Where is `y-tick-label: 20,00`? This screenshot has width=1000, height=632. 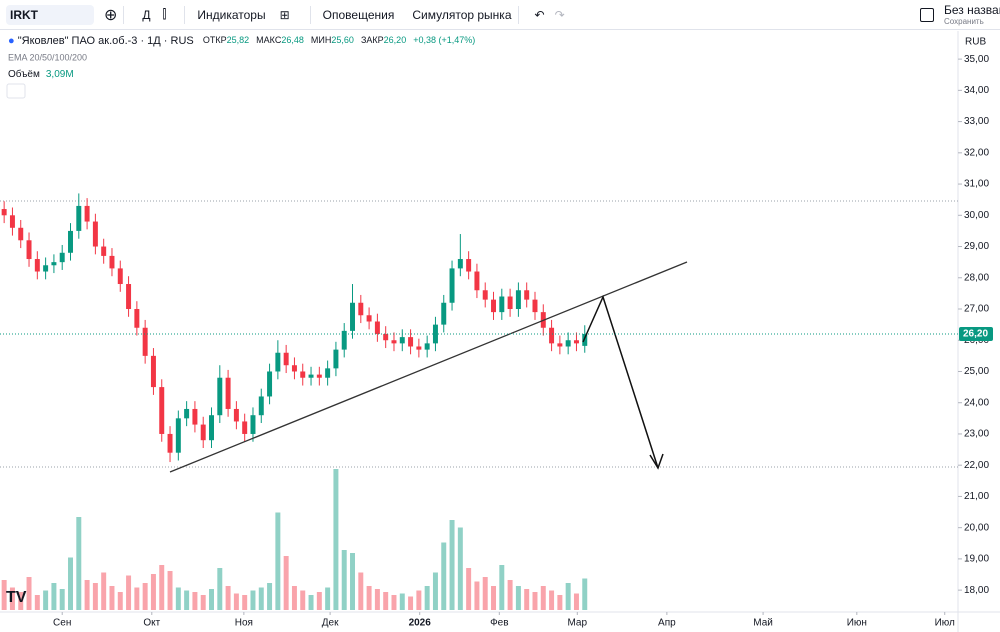 y-tick-label: 20,00 is located at coordinates (976, 527).